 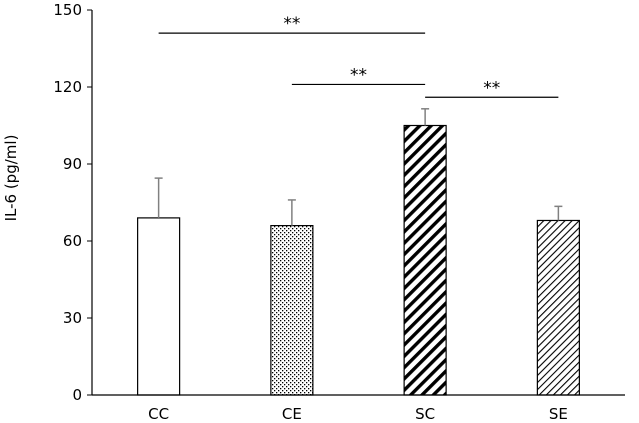 I want to click on y-tick-label: 90, so click(x=72, y=164).